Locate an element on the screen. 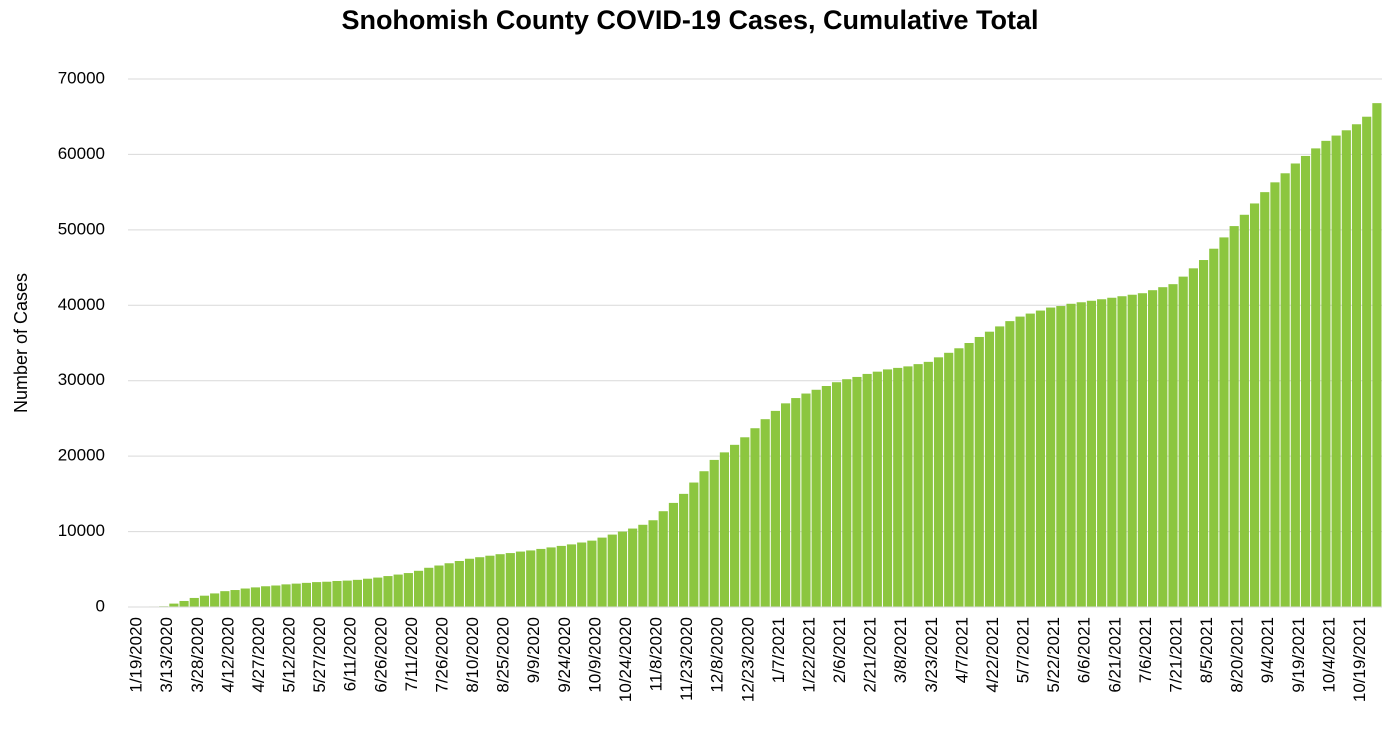 The width and height of the screenshot is (1384, 740). x-tick-label: 6/11/2020 is located at coordinates (350, 654).